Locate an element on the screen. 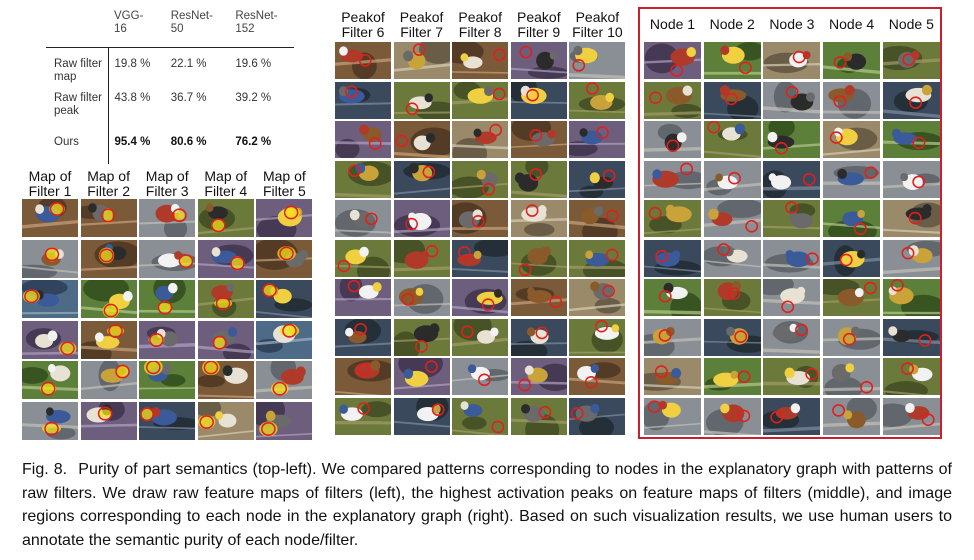 This screenshot has height=560, width=974. table-row: Ours 95.4 % 80.6 % 76.2 % is located at coordinates (170, 143).